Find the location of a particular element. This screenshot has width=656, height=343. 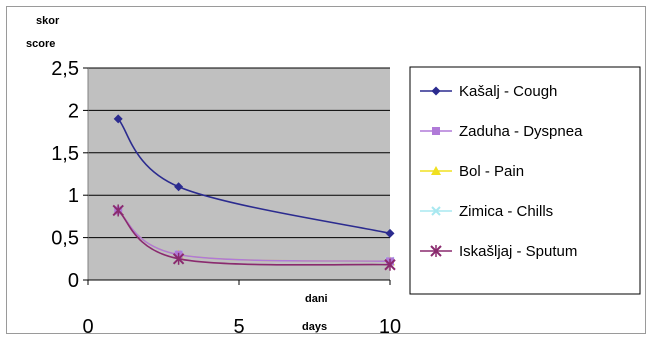

legend-item: Zimica - Chills is located at coordinates (486, 211).